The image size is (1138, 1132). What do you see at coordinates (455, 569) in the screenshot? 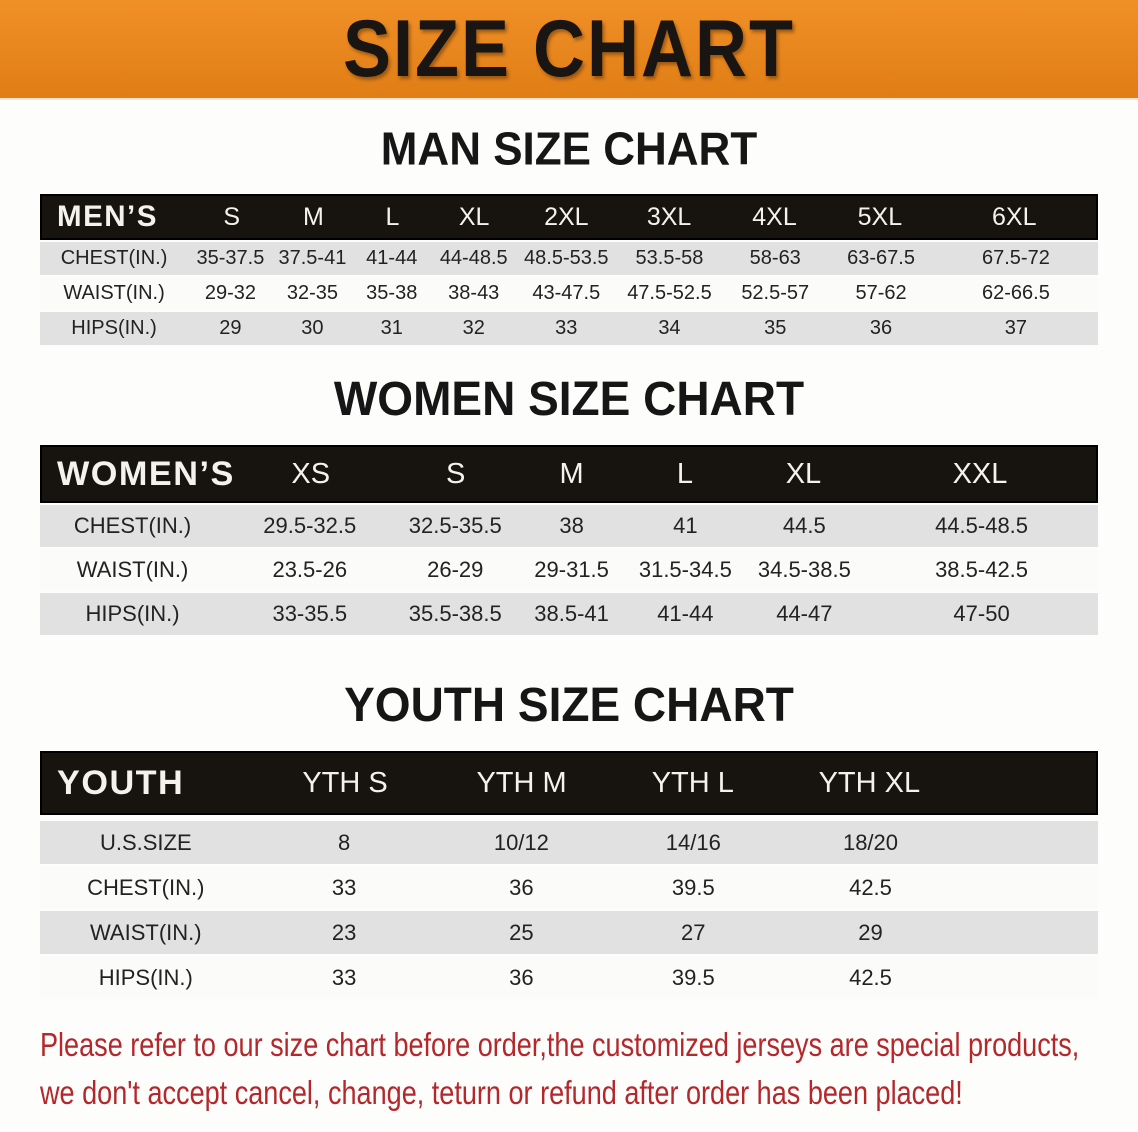
I see `value-cell: 26-29` at bounding box center [455, 569].